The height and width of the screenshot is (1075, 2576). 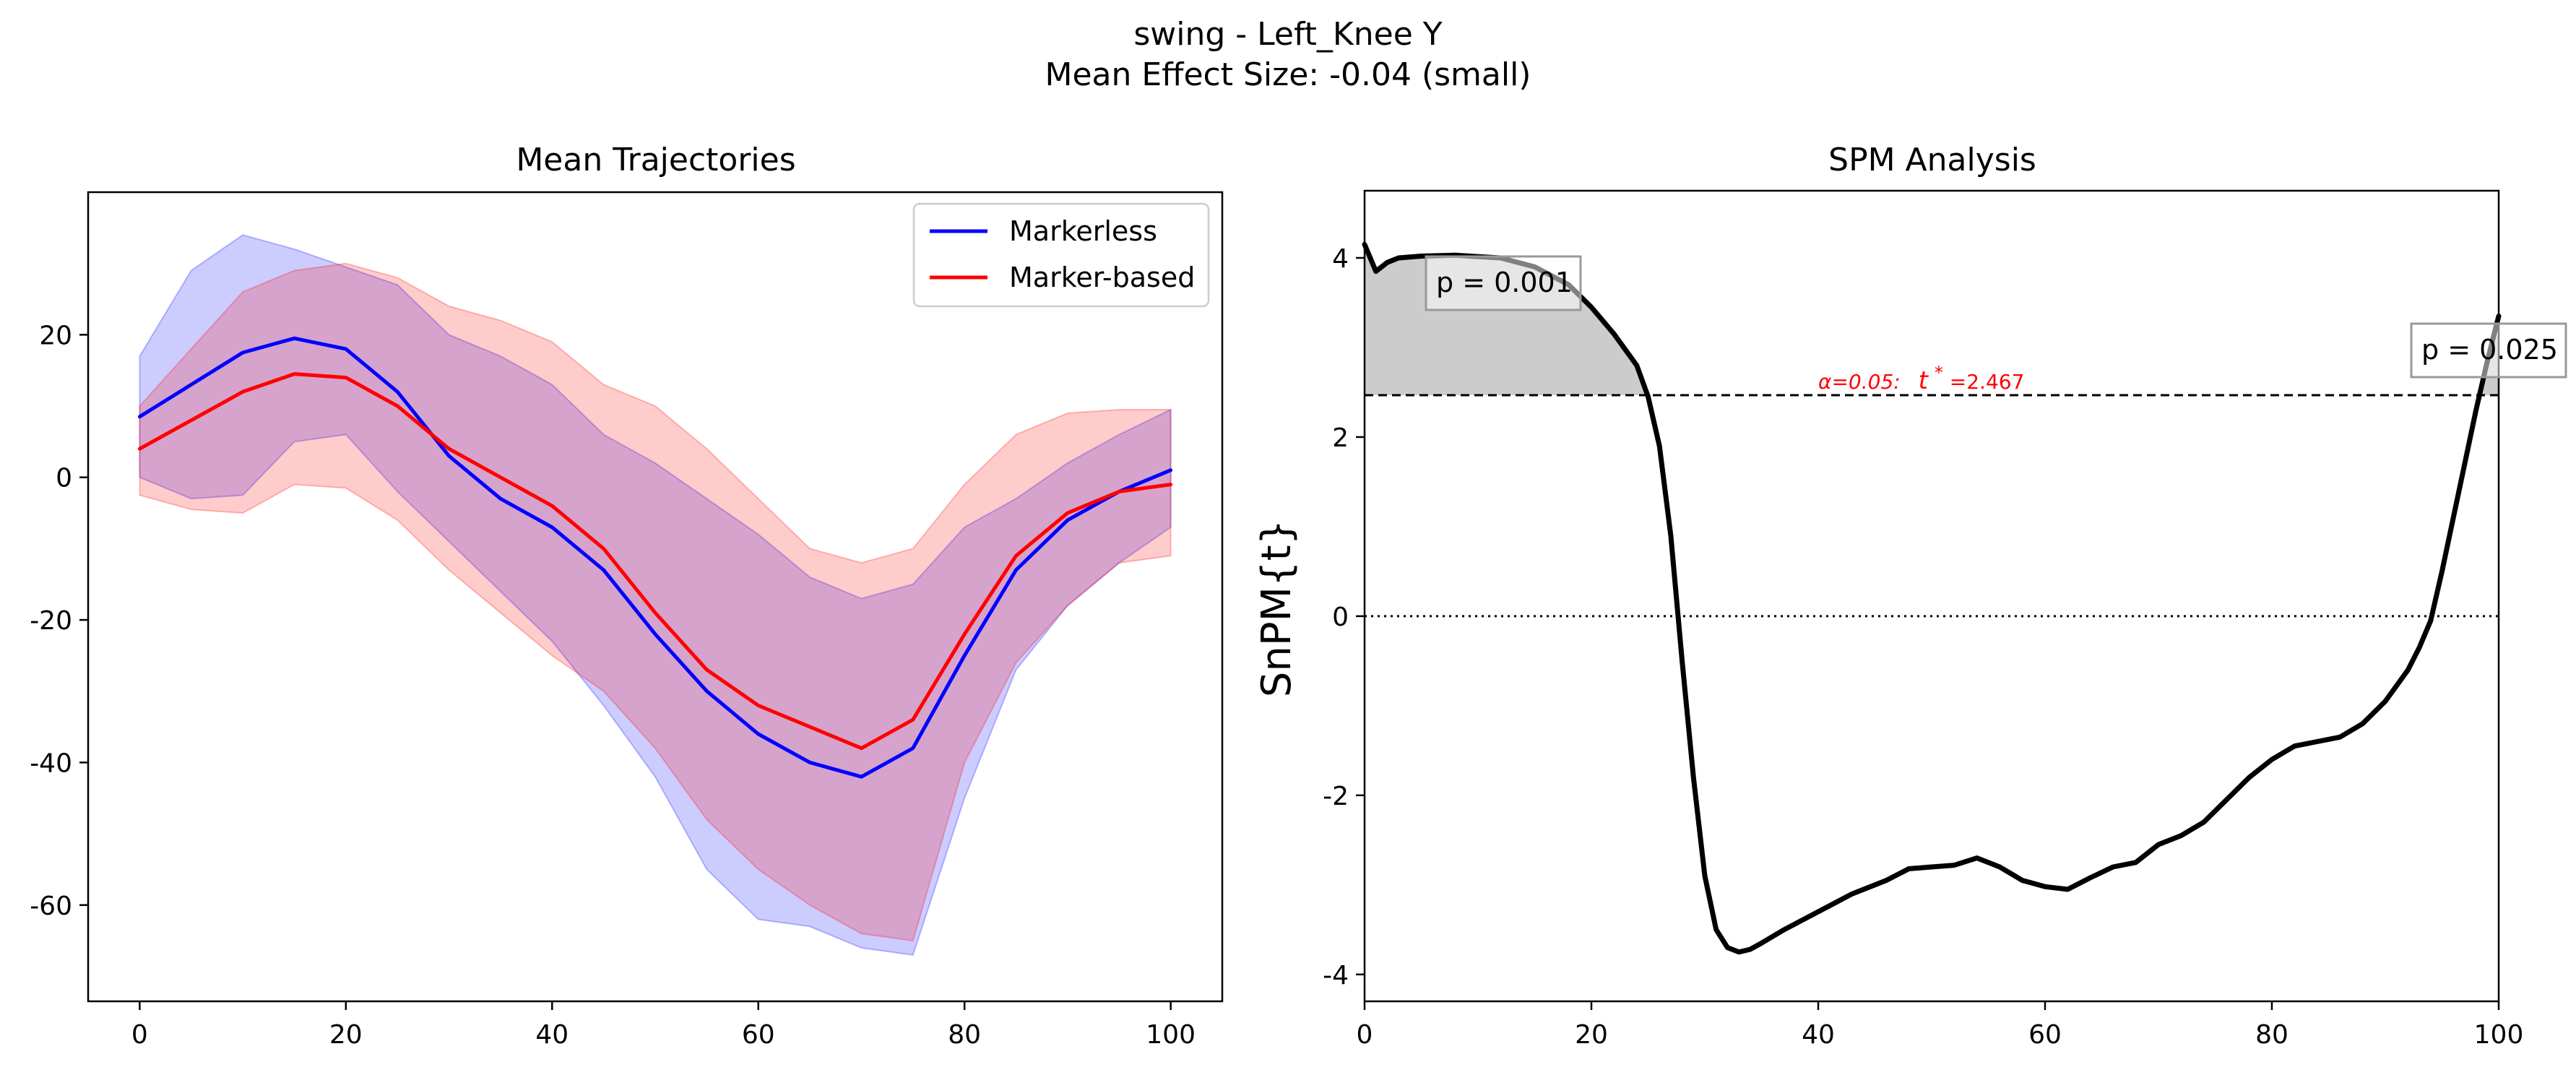 What do you see at coordinates (964, 1035) in the screenshot?
I see `left-xtick-label-80: 80` at bounding box center [964, 1035].